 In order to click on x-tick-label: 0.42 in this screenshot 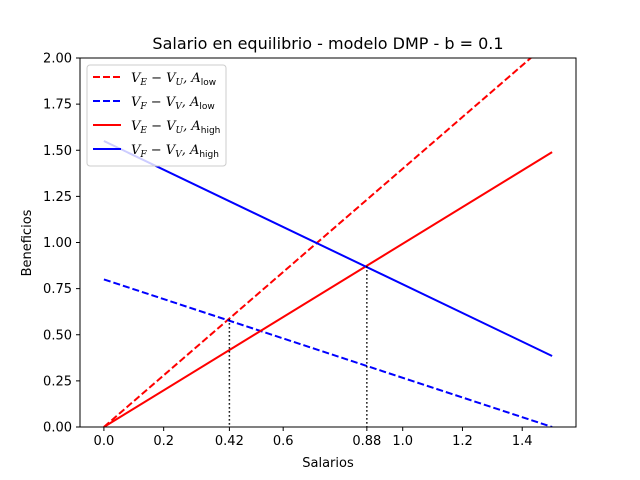, I will do `click(229, 441)`.